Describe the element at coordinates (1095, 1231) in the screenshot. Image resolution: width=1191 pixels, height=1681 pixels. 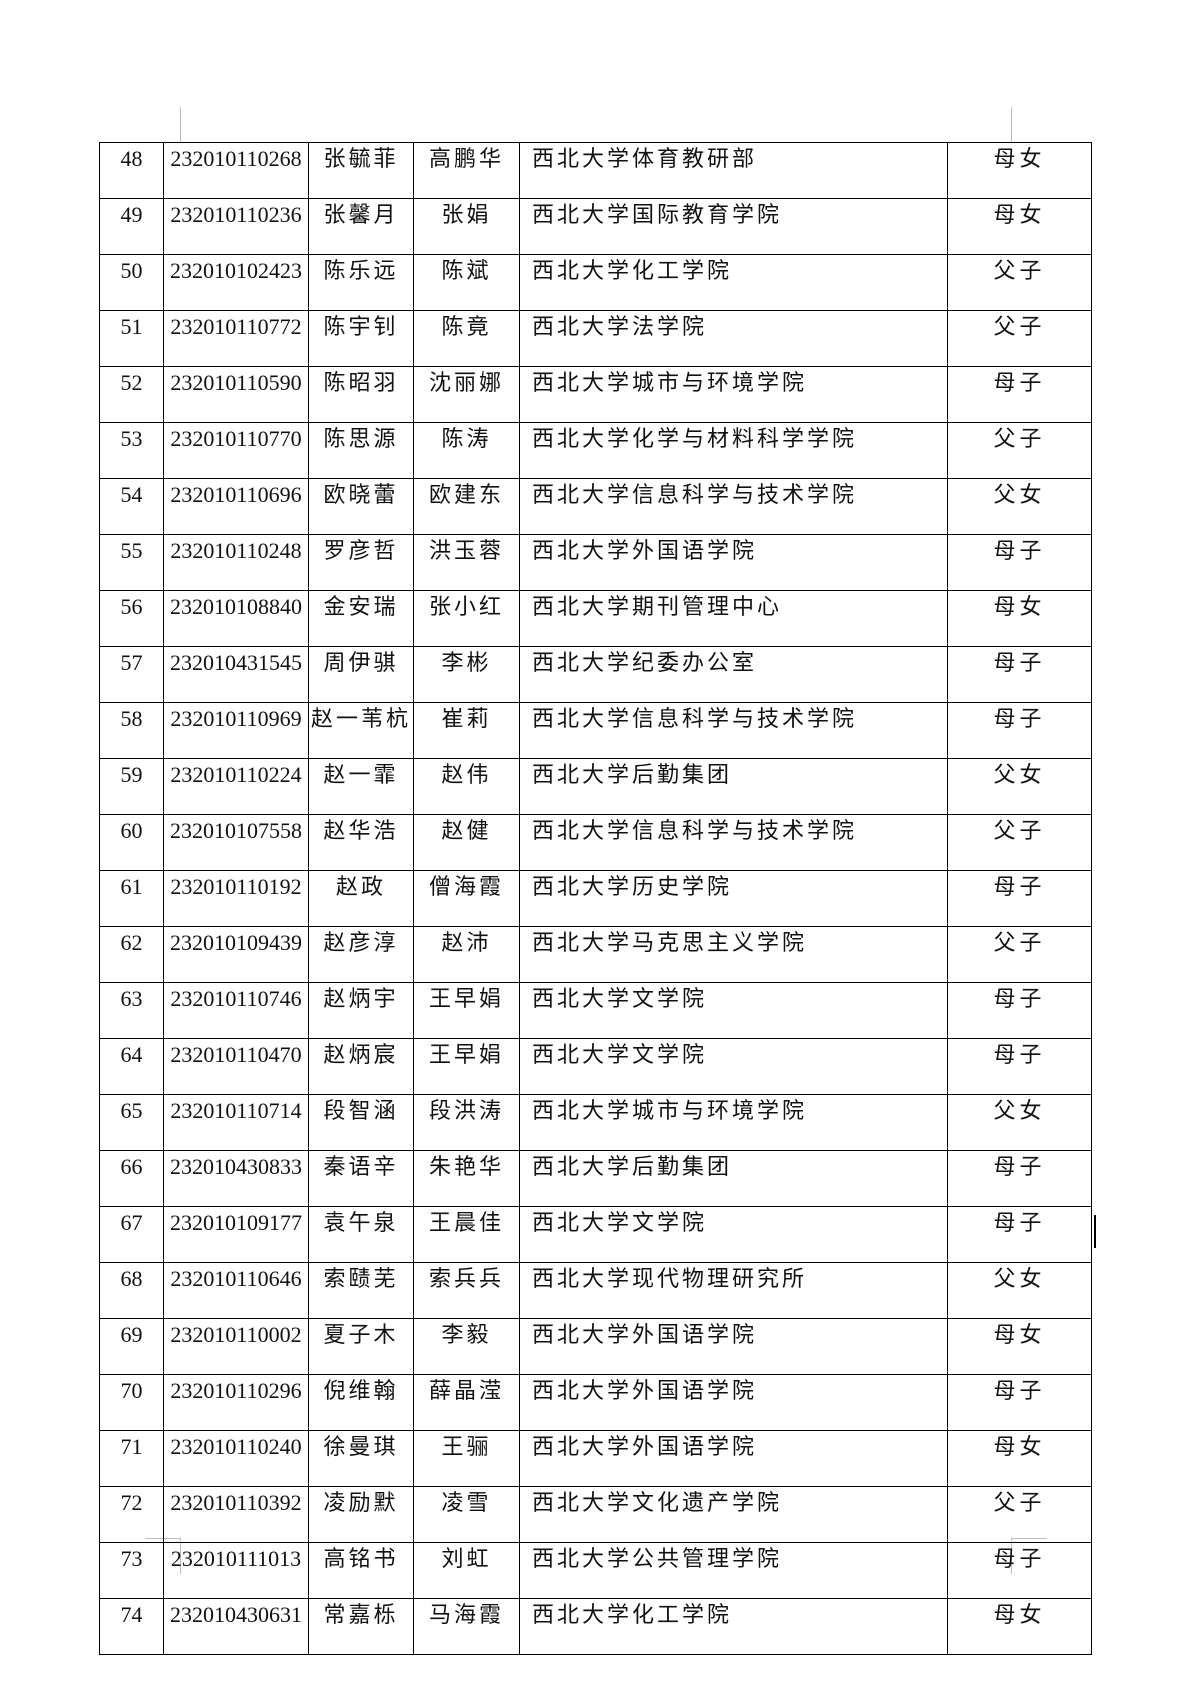
I see `text-cursor` at that location.